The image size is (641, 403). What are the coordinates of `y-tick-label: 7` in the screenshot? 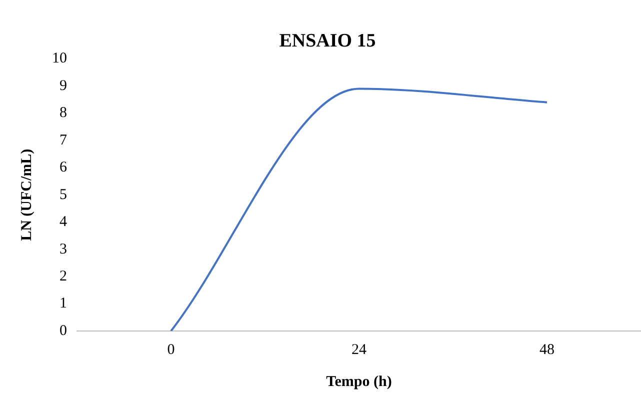 It's located at (64, 140).